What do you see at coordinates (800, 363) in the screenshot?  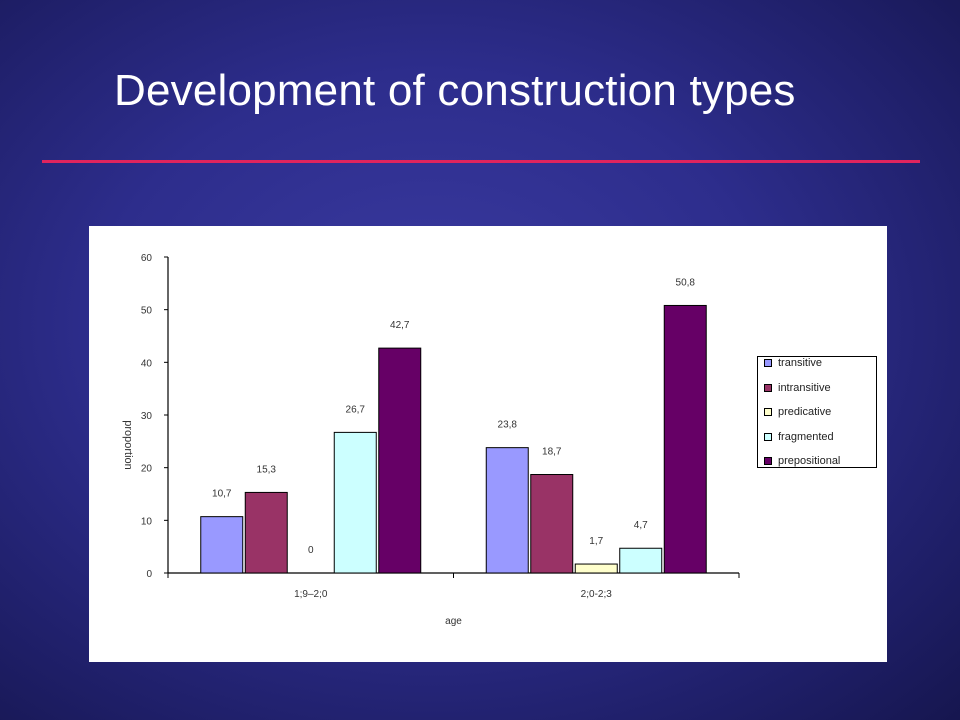 I see `legend-label: transitive` at bounding box center [800, 363].